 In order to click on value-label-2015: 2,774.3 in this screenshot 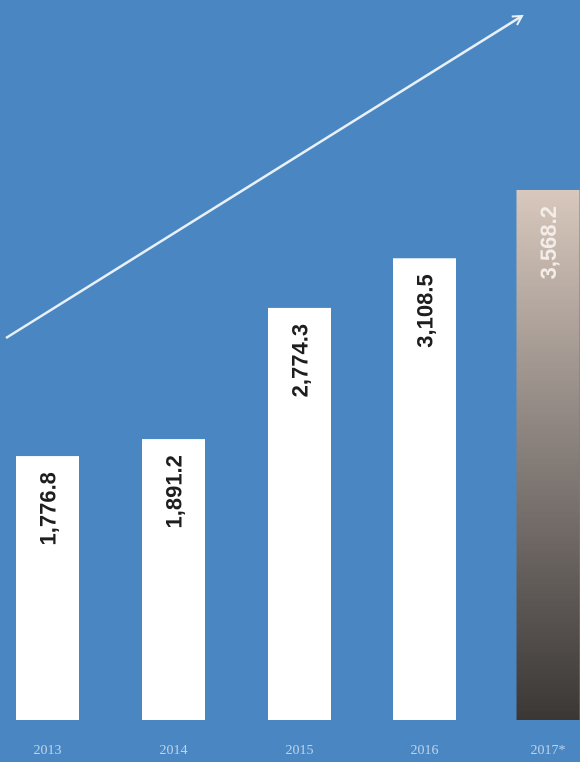, I will do `click(300, 360)`.